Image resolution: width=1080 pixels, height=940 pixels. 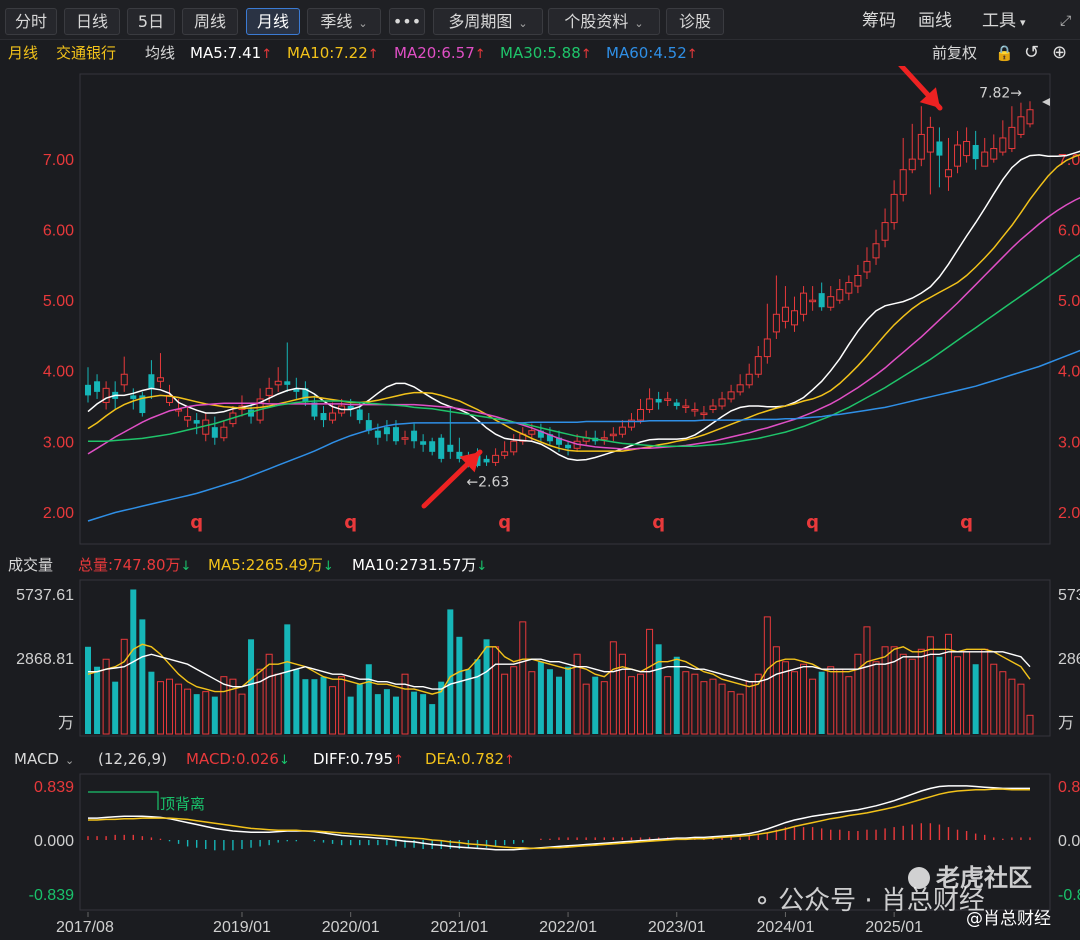 What do you see at coordinates (935, 21) in the screenshot?
I see `toolbar-item-1: 画线` at bounding box center [935, 21].